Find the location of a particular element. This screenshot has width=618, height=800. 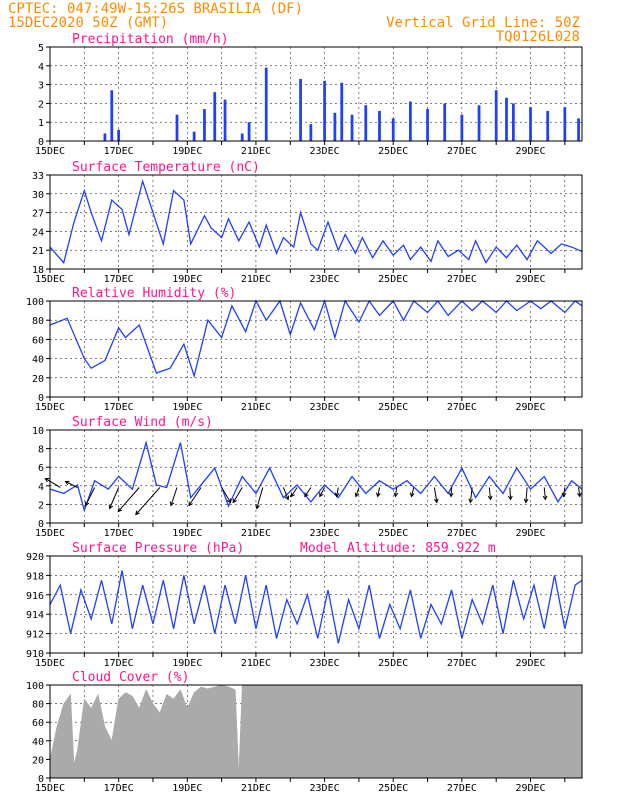

cloud-ytick-label: 40 is located at coordinates (38, 742).